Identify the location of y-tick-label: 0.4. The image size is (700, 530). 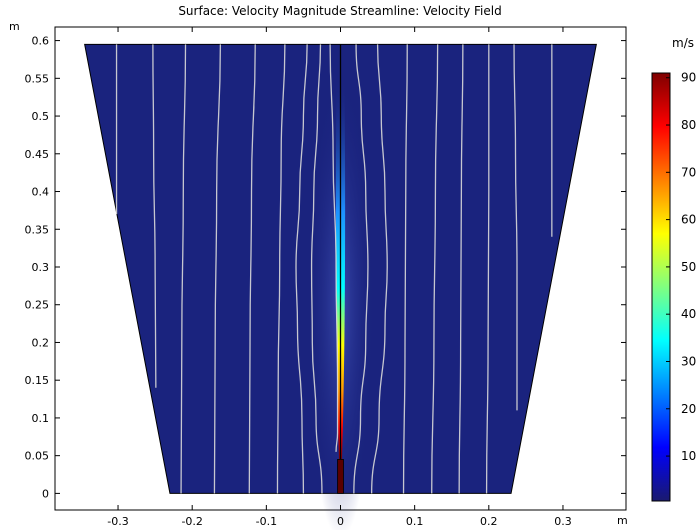
(41, 192).